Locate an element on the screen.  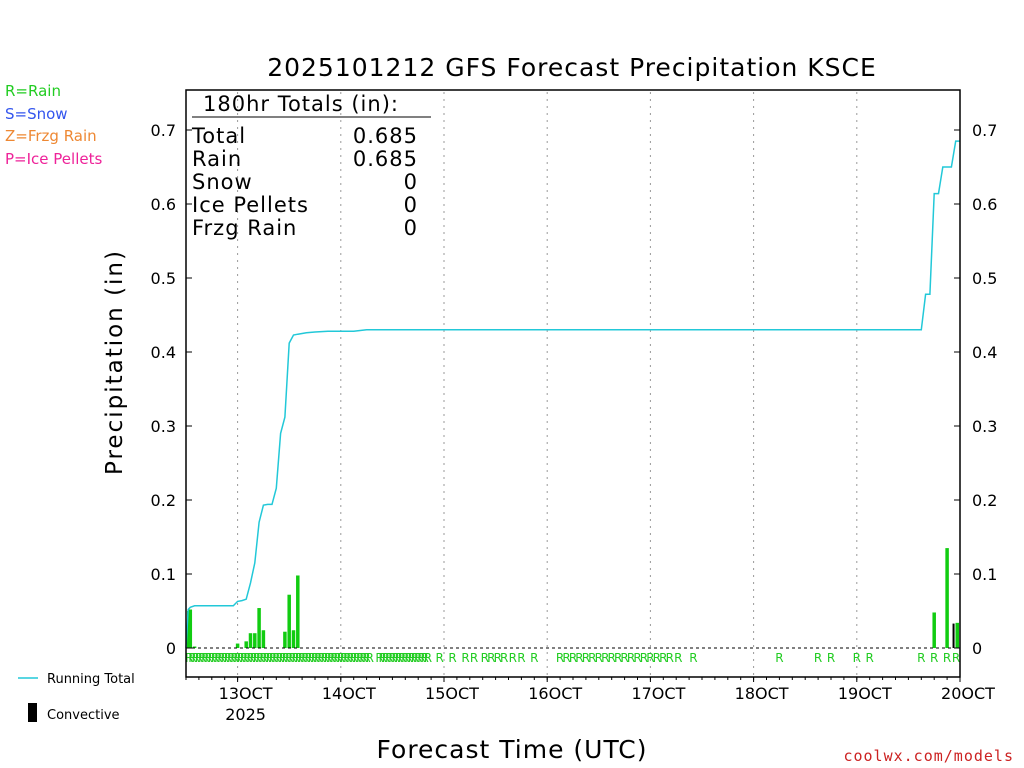
credit-text: coolwx.com/models is located at coordinates (928, 756).